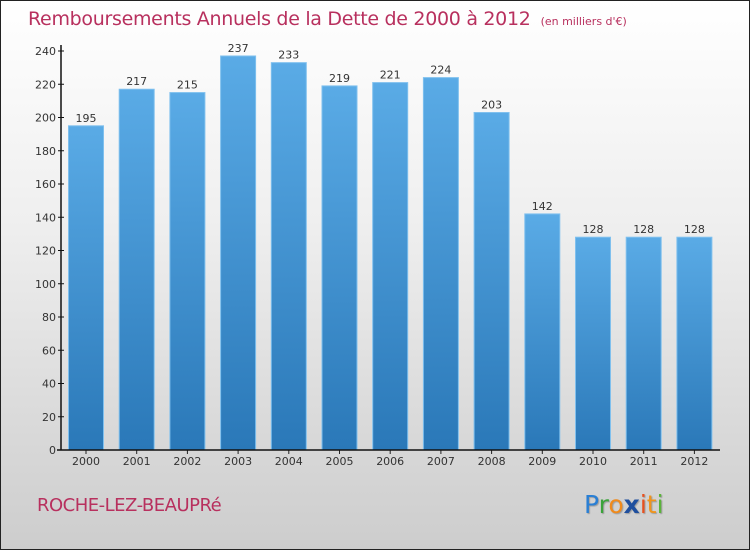 Image resolution: width=750 pixels, height=550 pixels. Describe the element at coordinates (643, 229) in the screenshot. I see `data-label-2011: 128` at that location.